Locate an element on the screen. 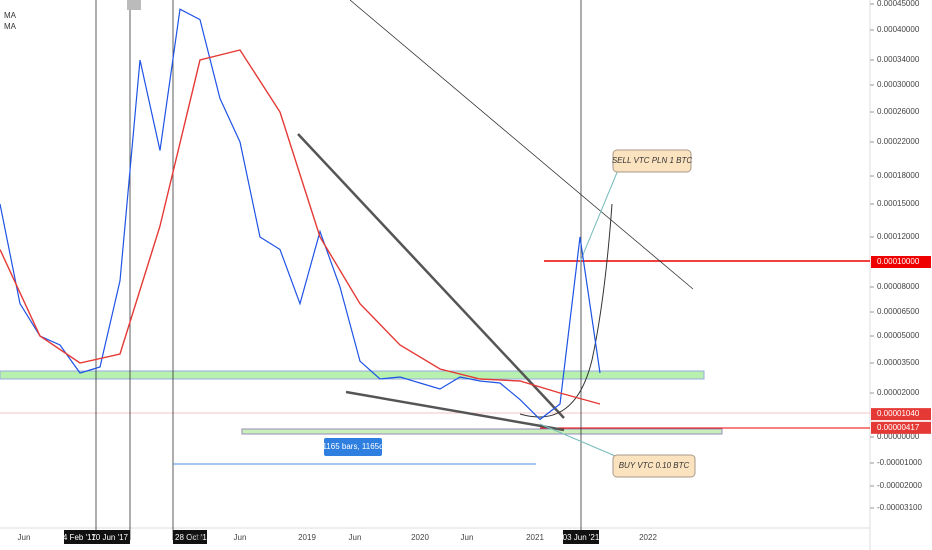  sell-label: SELL VTC PLN 1 BTC is located at coordinates (652, 160).